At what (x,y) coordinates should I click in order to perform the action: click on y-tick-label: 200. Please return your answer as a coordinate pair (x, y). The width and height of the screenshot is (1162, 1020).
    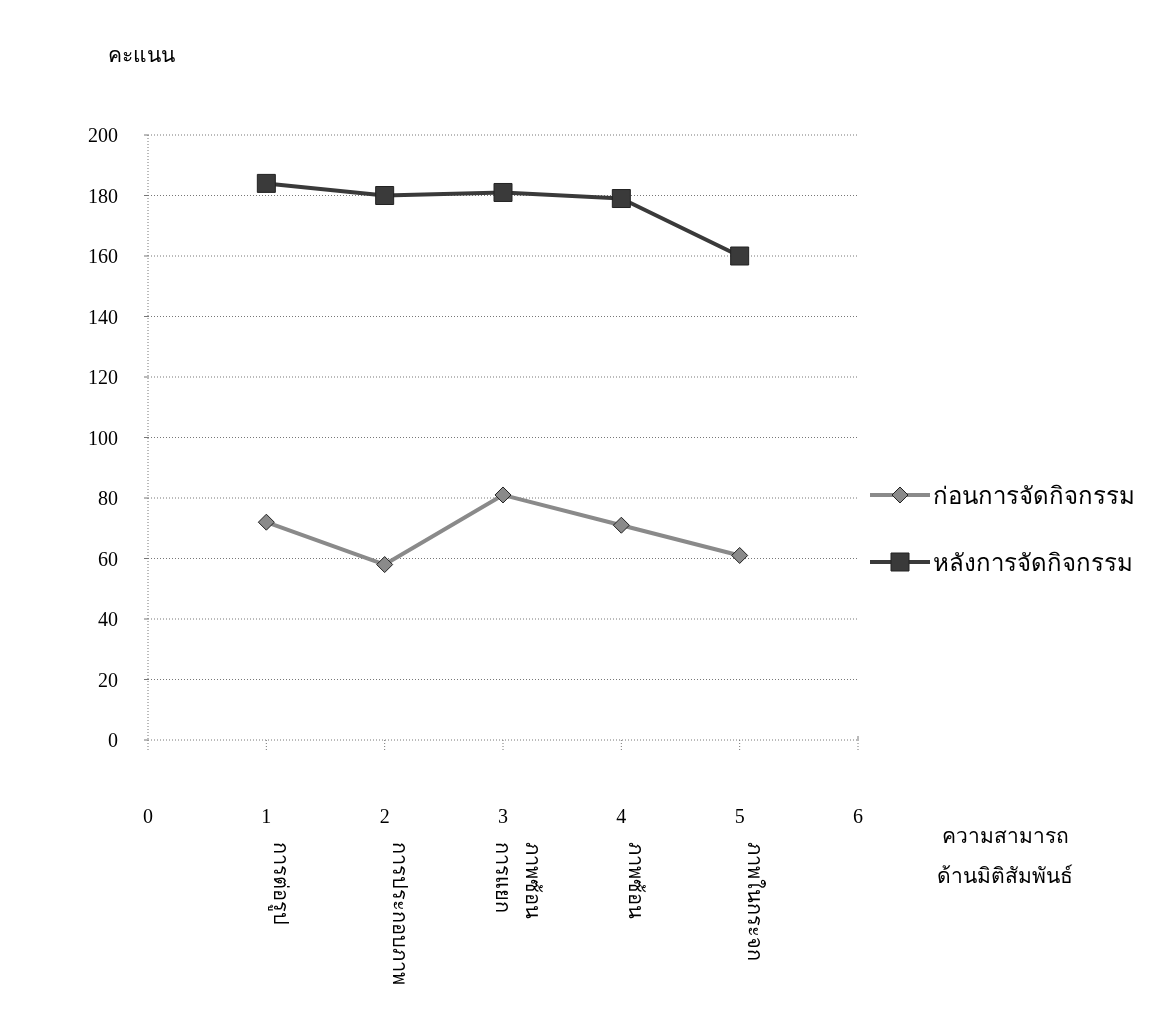
    Looking at the image, I should click on (103, 135).